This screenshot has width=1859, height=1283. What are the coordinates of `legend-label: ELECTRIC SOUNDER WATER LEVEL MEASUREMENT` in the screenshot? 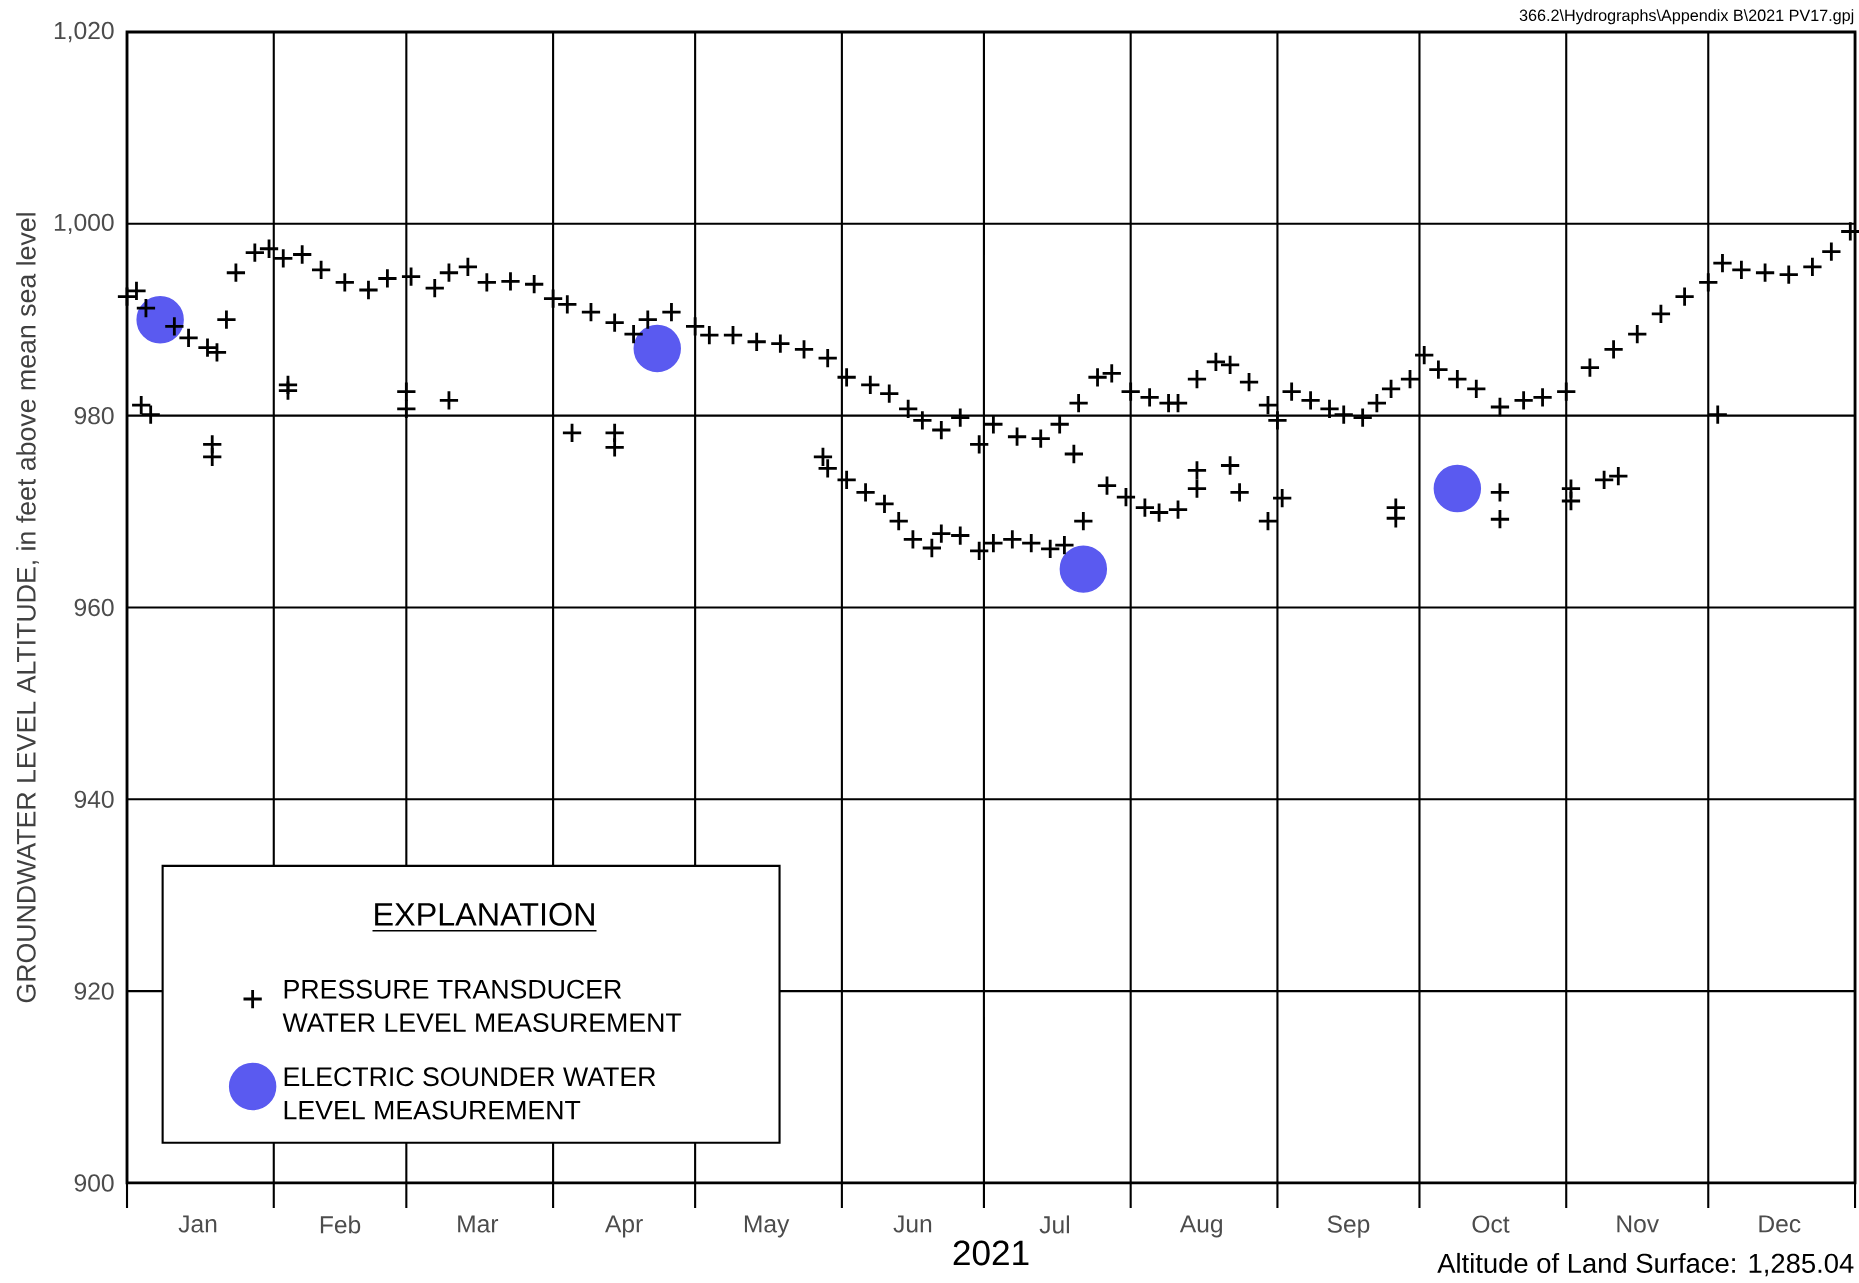 It's located at (470, 1093).